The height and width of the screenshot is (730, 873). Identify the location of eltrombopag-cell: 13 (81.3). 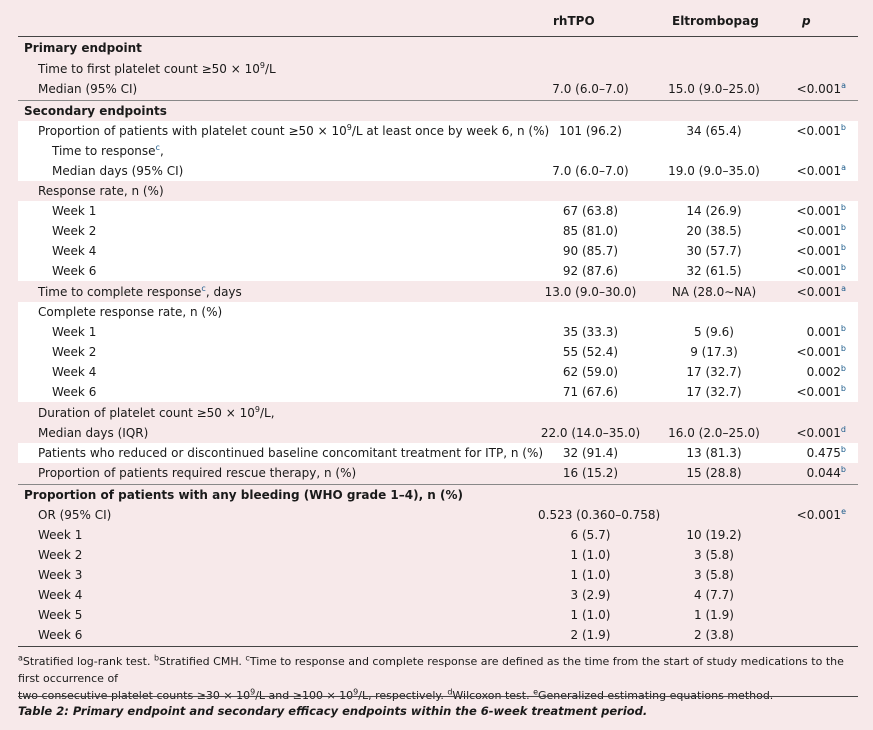
(714, 453).